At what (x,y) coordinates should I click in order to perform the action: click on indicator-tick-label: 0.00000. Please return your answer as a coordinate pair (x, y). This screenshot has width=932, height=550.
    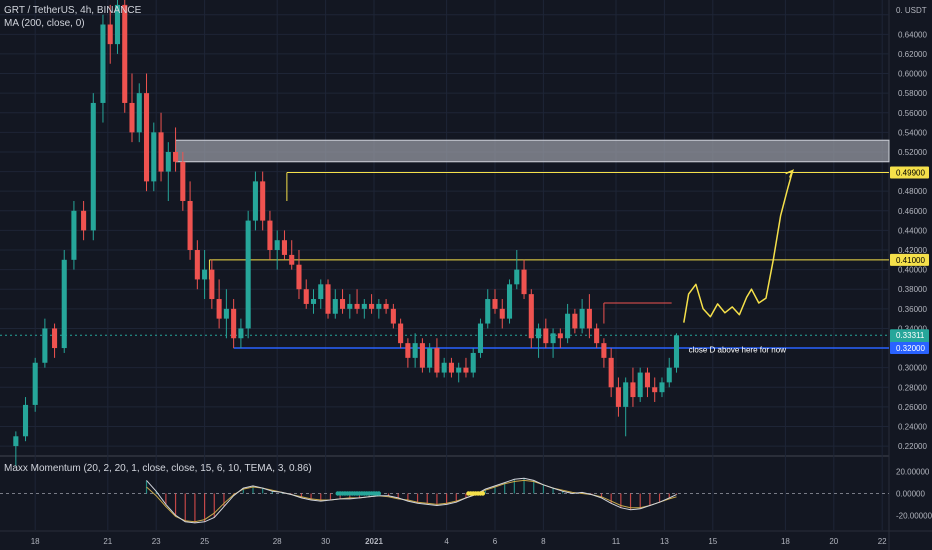
    Looking at the image, I should click on (910, 494).